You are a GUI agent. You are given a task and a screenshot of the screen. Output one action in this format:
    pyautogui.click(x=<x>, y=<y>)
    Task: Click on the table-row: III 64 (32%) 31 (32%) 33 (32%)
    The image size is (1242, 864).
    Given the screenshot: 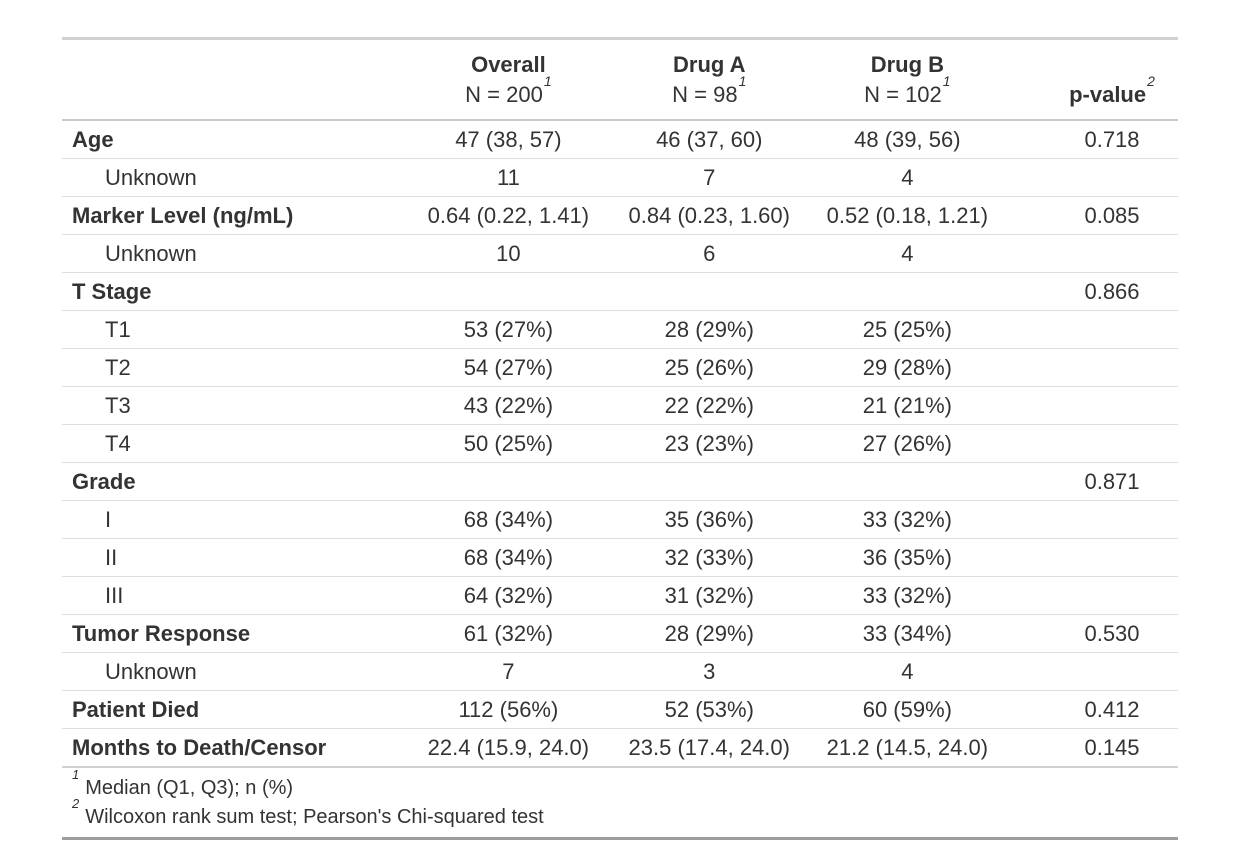 What is the action you would take?
    pyautogui.click(x=620, y=595)
    